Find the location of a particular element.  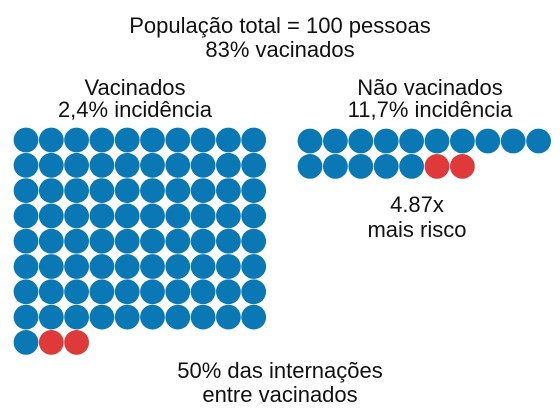

unvaccinated-title: Não vacinados is located at coordinates (430, 87).